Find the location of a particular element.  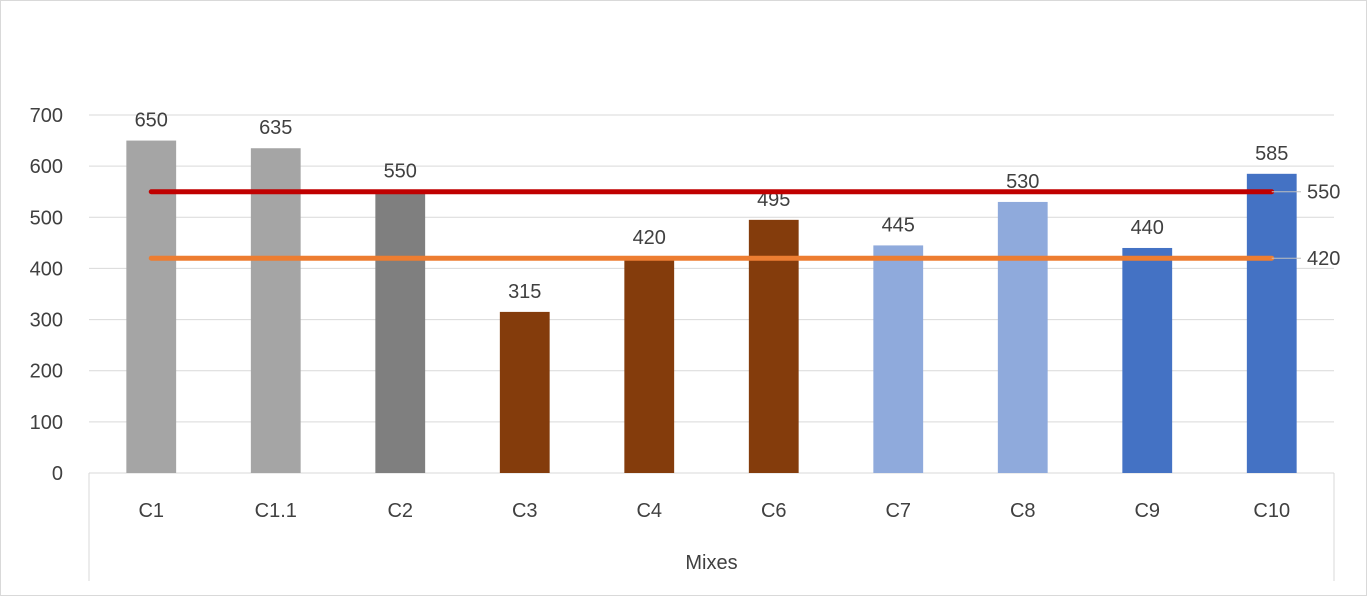

y-tick-label: 300 is located at coordinates (46, 321).